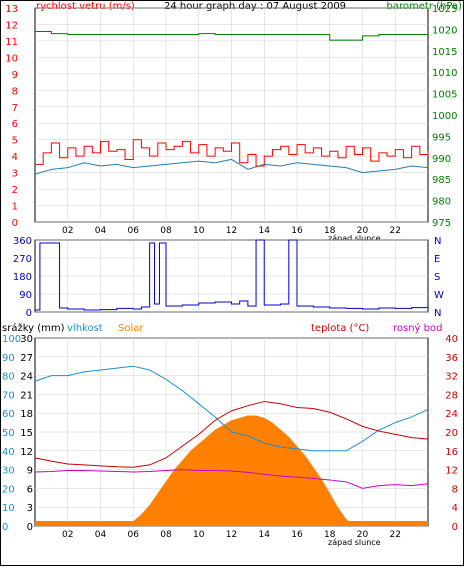 Image resolution: width=464 pixels, height=570 pixels. I want to click on solar-tick-label: 32, so click(451, 377).